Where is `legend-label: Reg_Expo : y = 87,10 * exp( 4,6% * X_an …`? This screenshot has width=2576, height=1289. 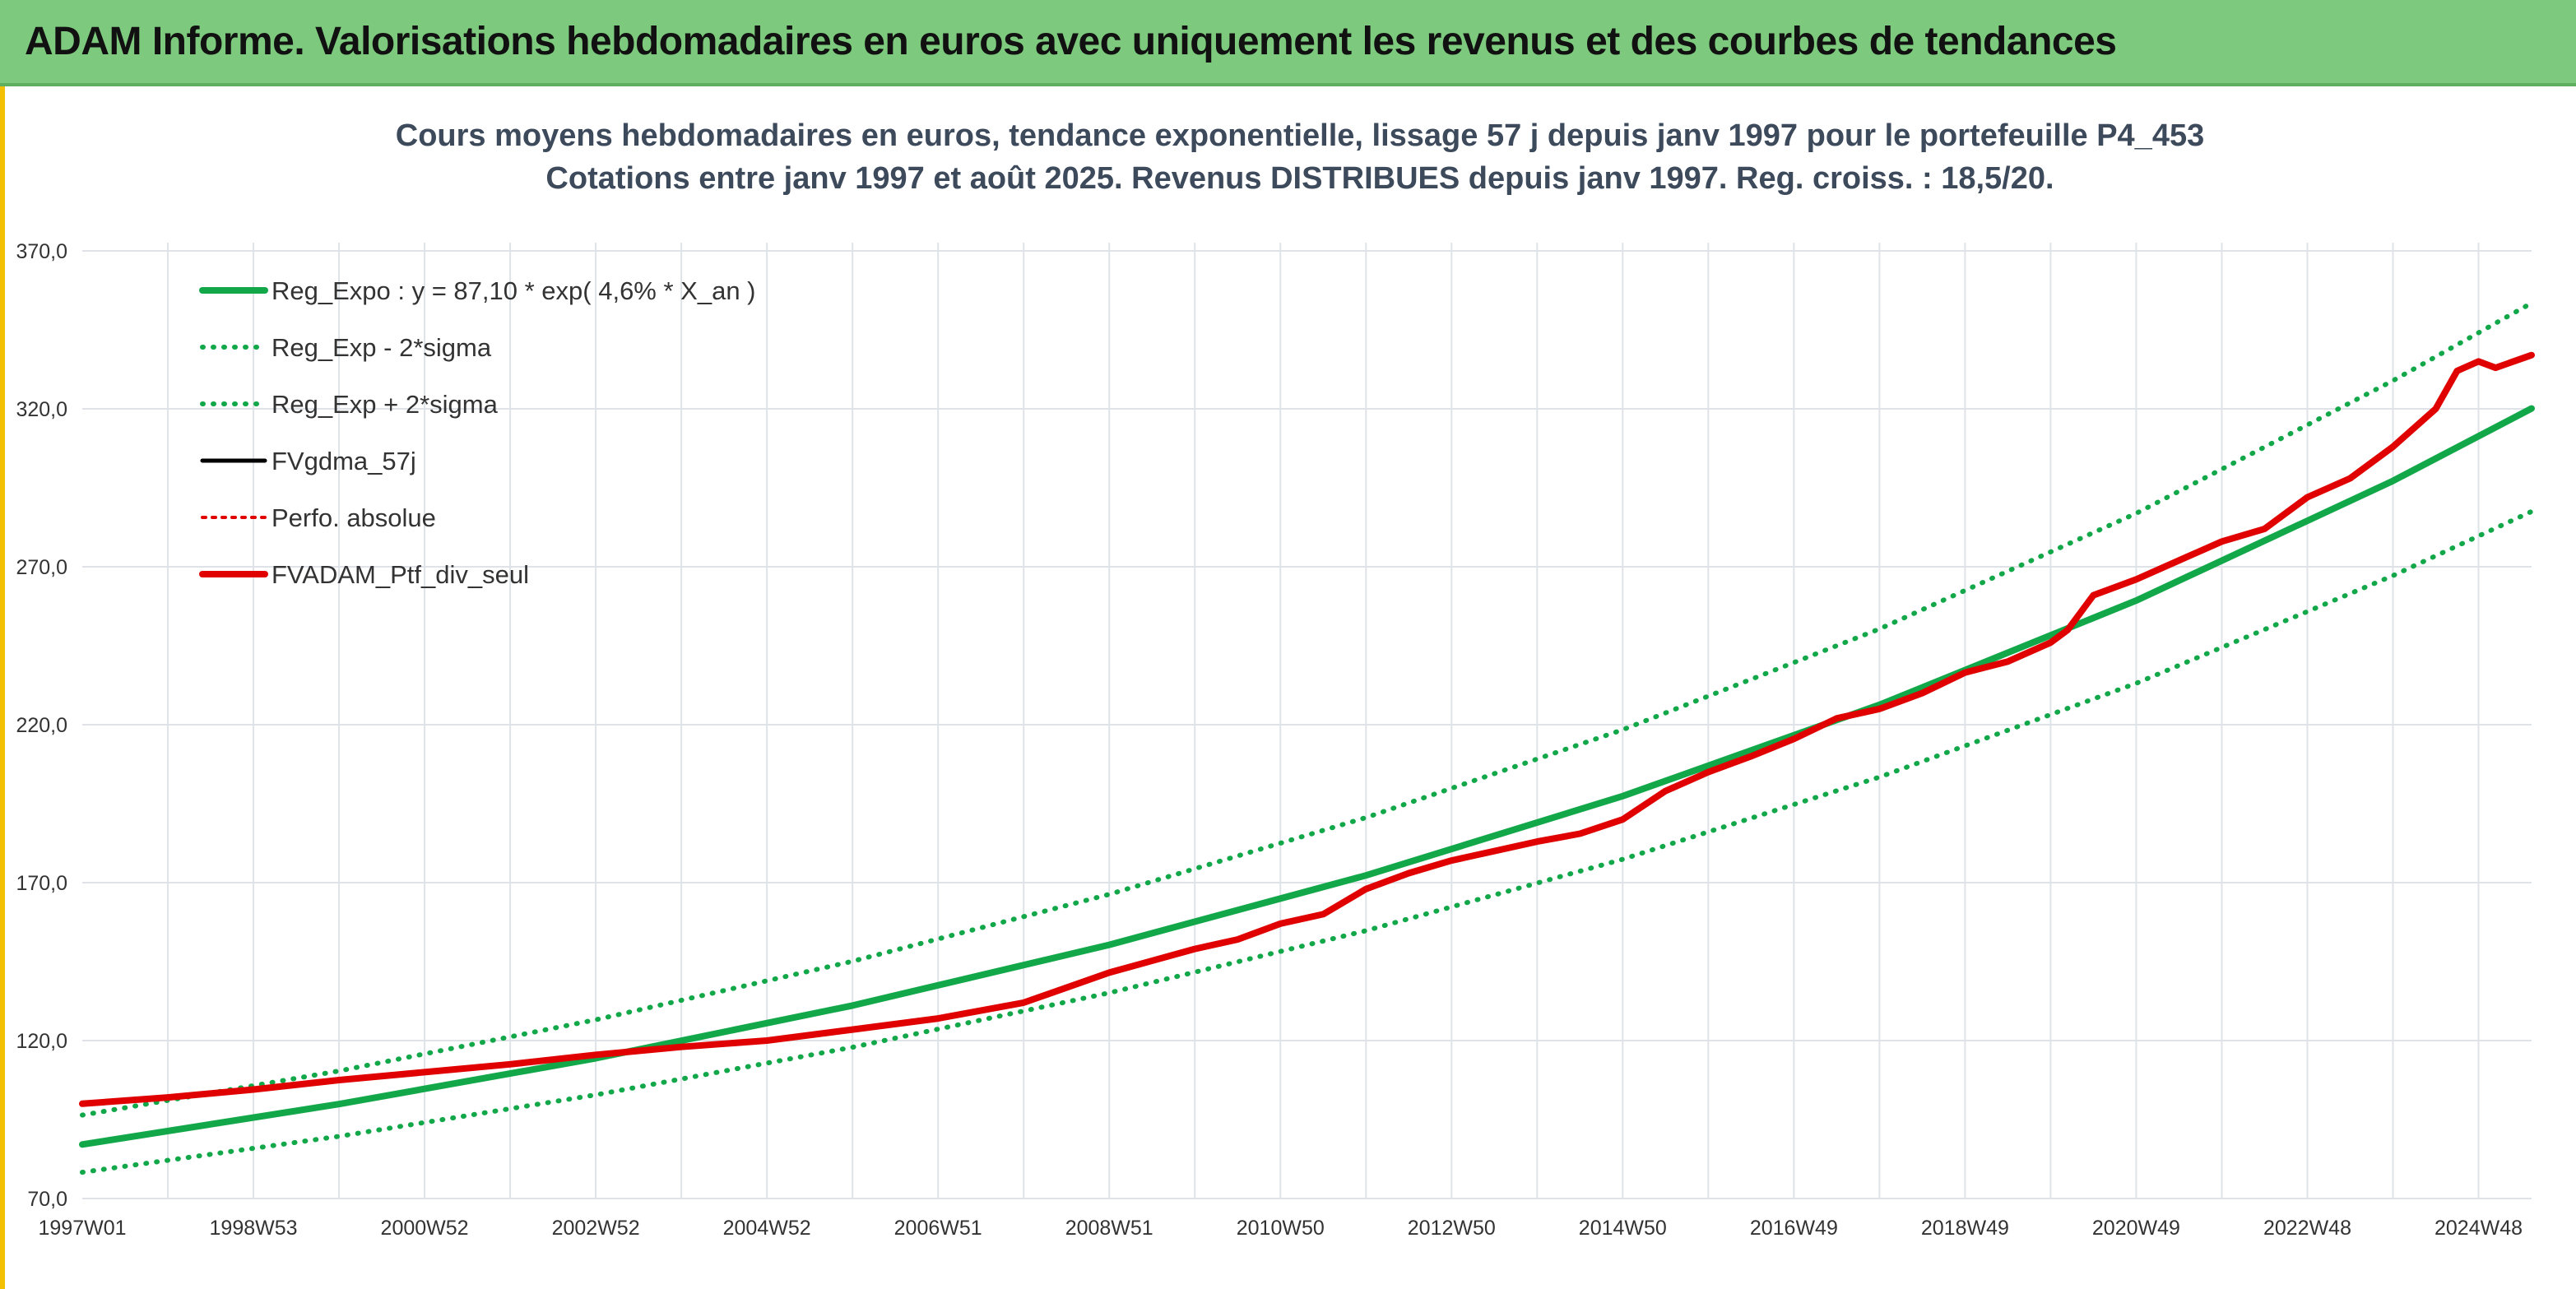 legend-label: Reg_Expo : y = 87,10 * exp( 4,6% * X_an … is located at coordinates (514, 290).